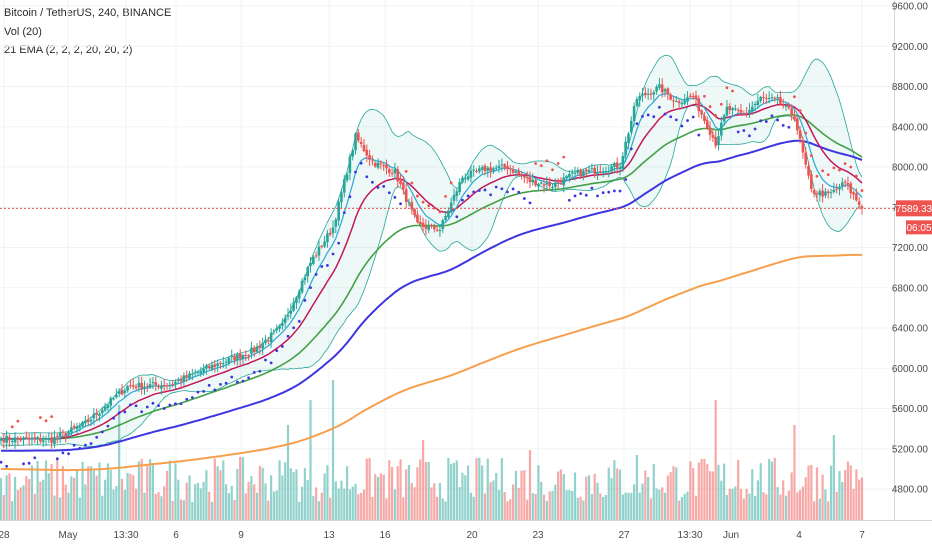 This screenshot has height=550, width=932. I want to click on volume-indicator-label: Vol (20), so click(23, 32).